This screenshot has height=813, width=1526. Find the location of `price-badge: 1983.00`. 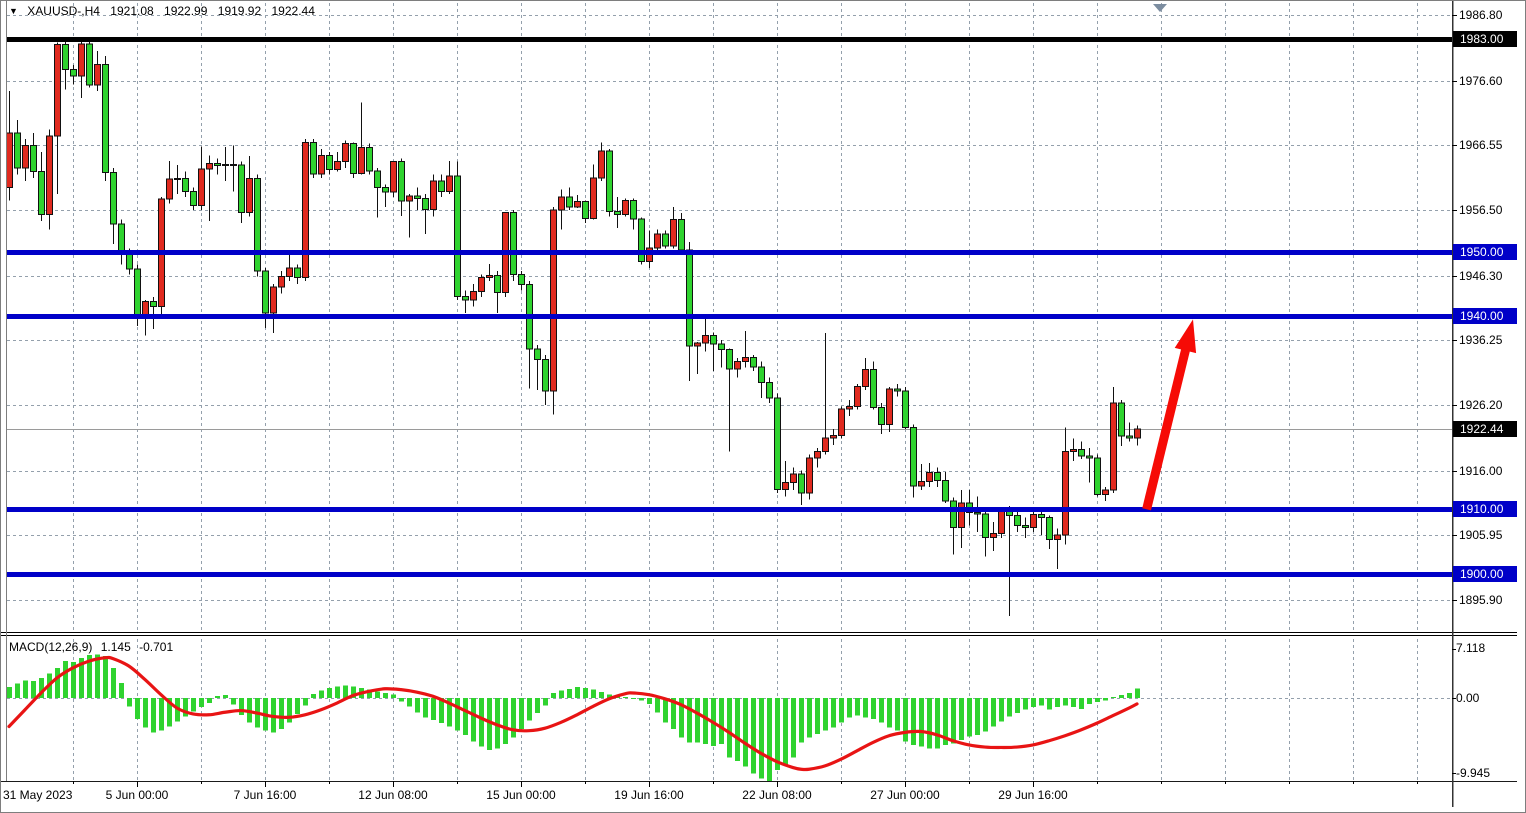

price-badge: 1983.00 is located at coordinates (1485, 39).